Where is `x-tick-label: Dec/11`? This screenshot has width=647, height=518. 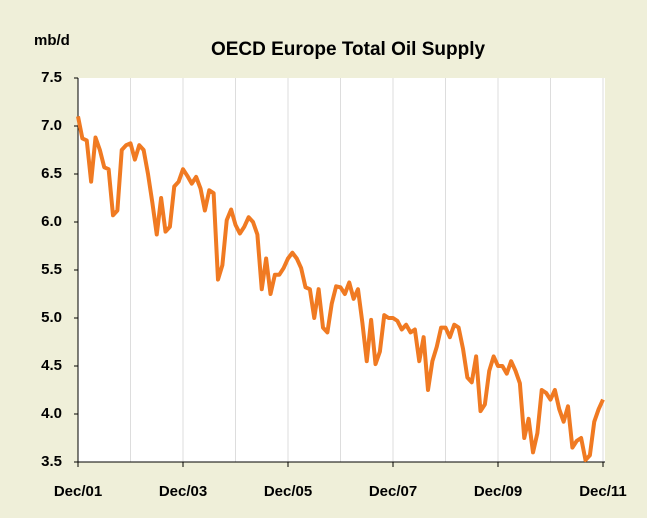
x-tick-label: Dec/11 is located at coordinates (603, 491).